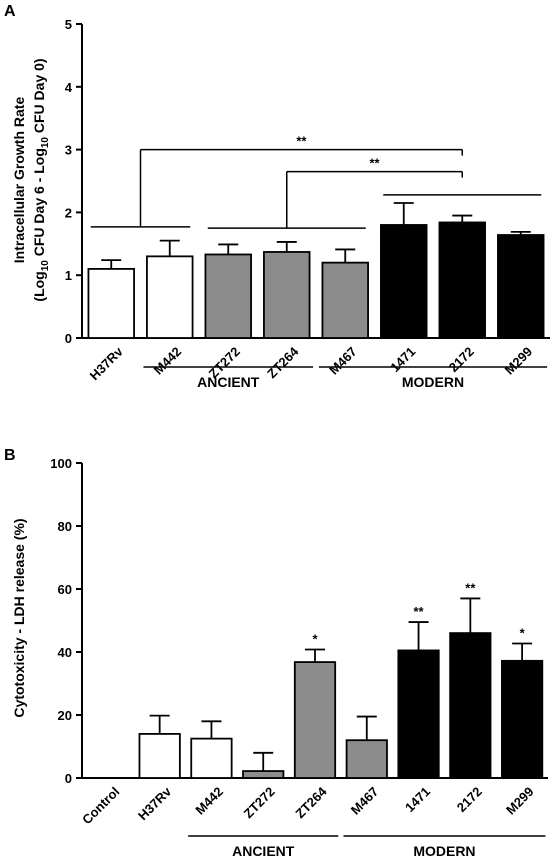  What do you see at coordinates (316, 181) in the screenshot?
I see `panel-a-significance: ** **` at bounding box center [316, 181].